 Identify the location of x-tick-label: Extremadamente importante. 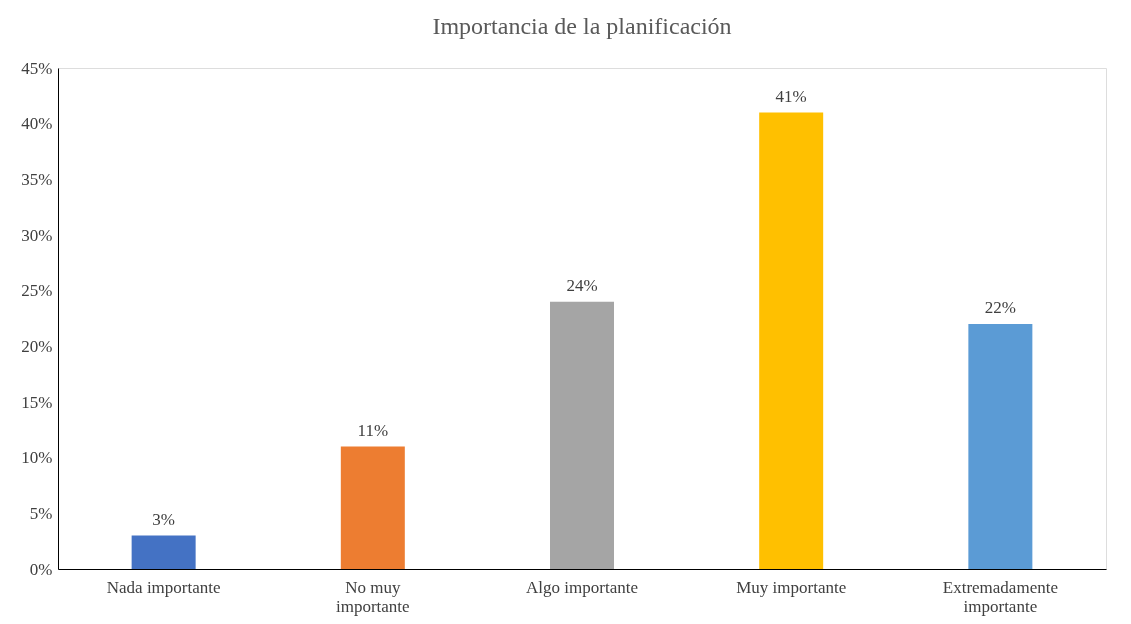
(1000, 596).